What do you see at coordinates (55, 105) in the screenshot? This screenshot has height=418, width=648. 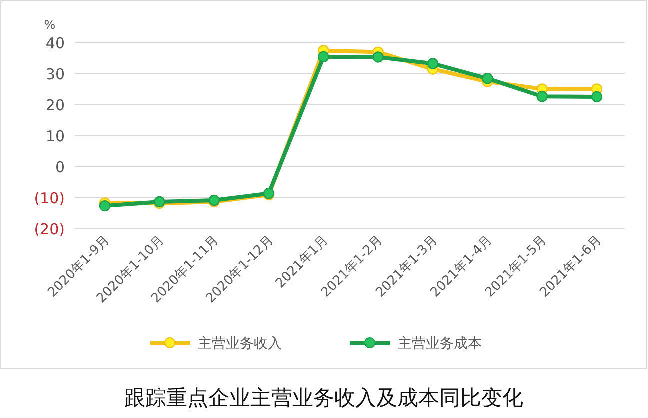 I see `y-tick-label: 20` at bounding box center [55, 105].